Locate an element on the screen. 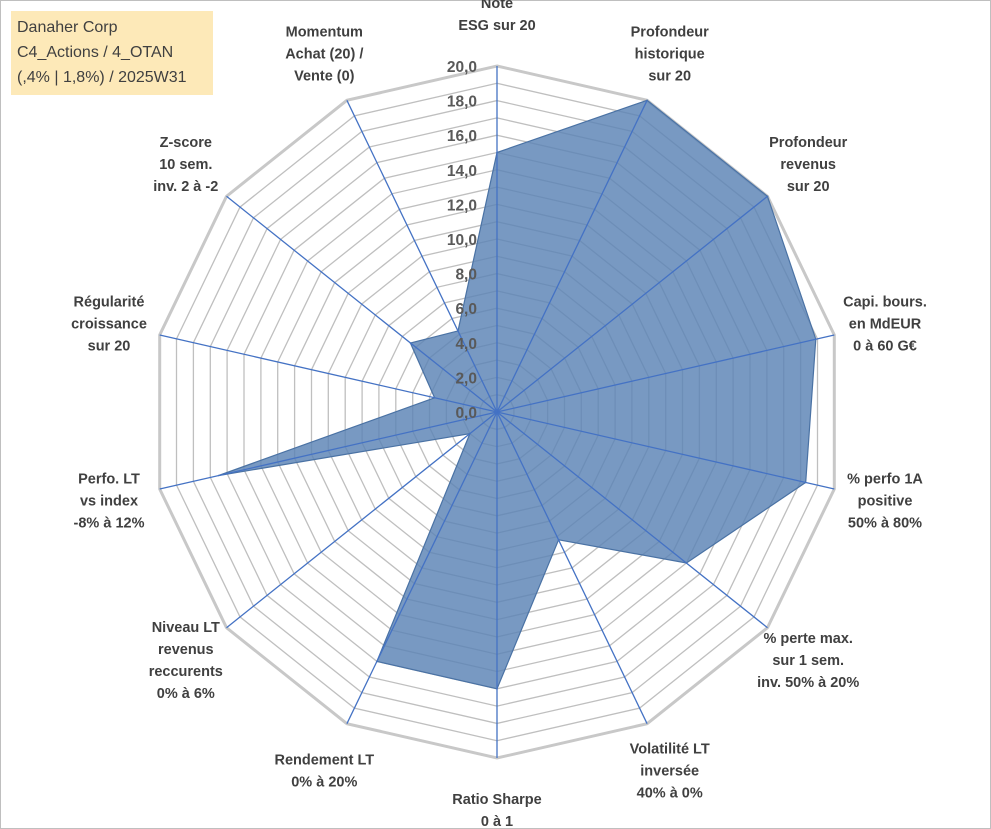 This screenshot has height=829, width=991. axis-label: Vente (0) is located at coordinates (324, 76).